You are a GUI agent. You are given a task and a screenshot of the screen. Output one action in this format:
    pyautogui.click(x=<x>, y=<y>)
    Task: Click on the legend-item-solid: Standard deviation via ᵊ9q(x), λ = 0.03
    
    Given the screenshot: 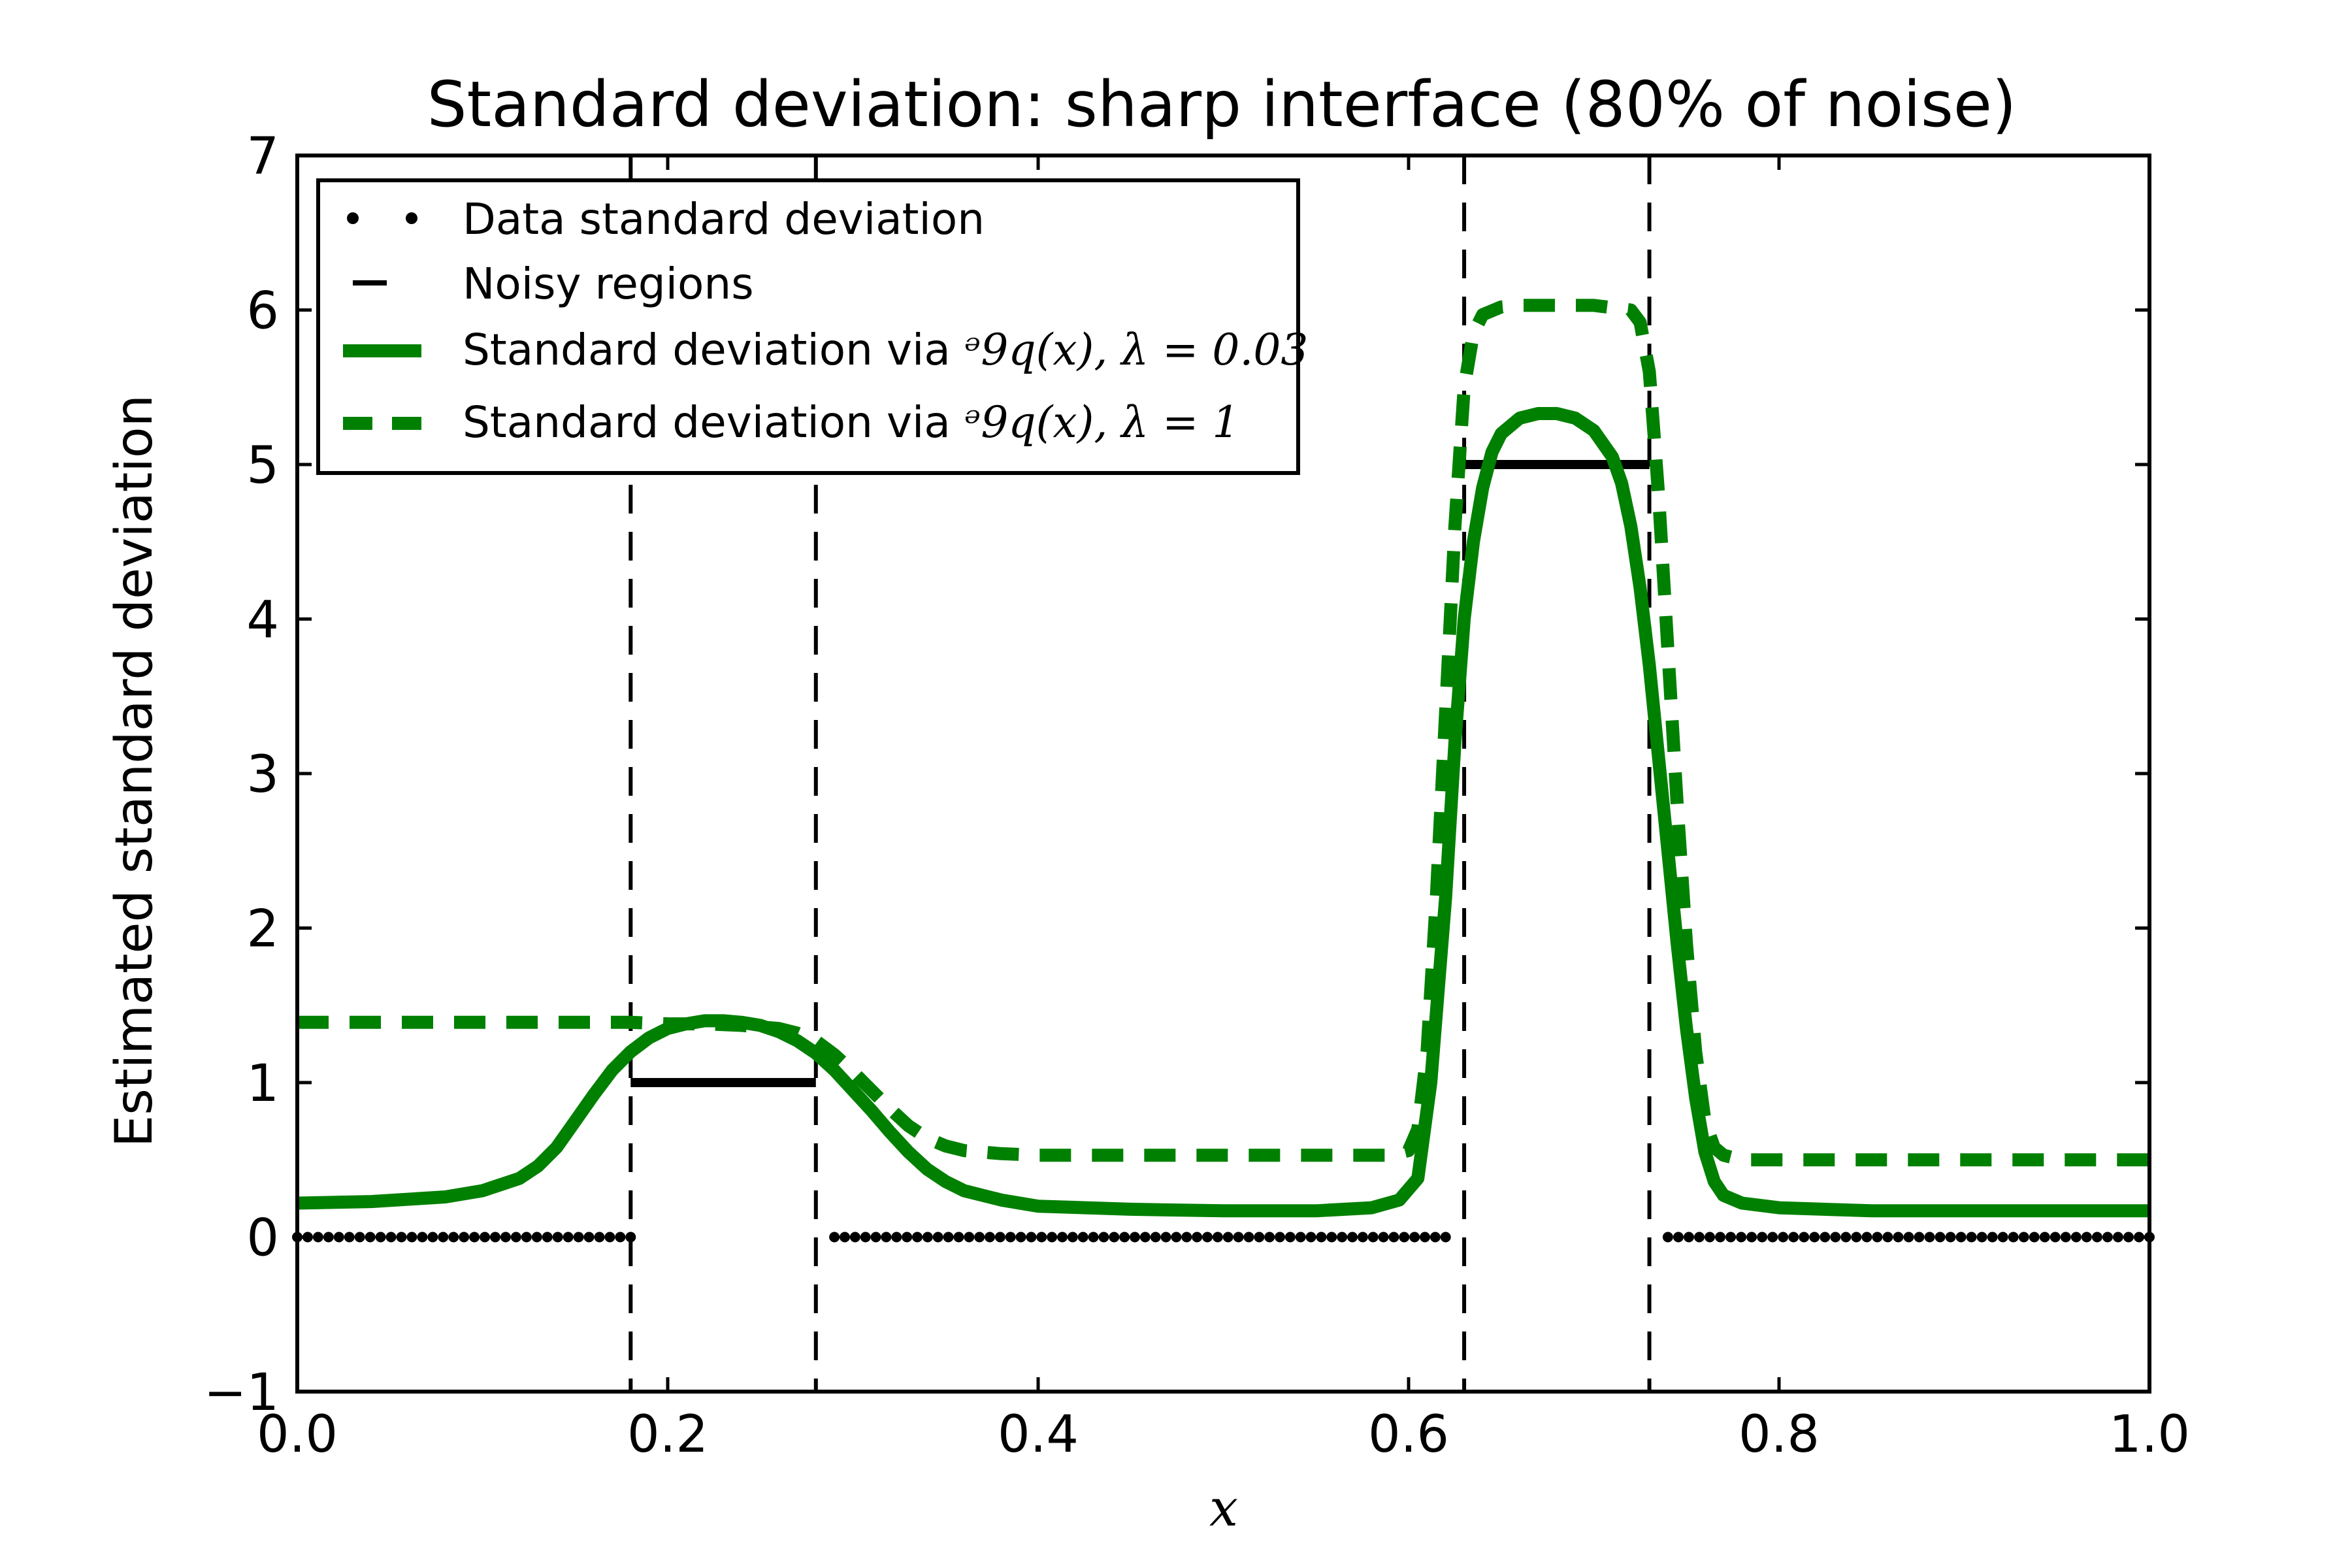 What is the action you would take?
    pyautogui.click(x=825, y=350)
    